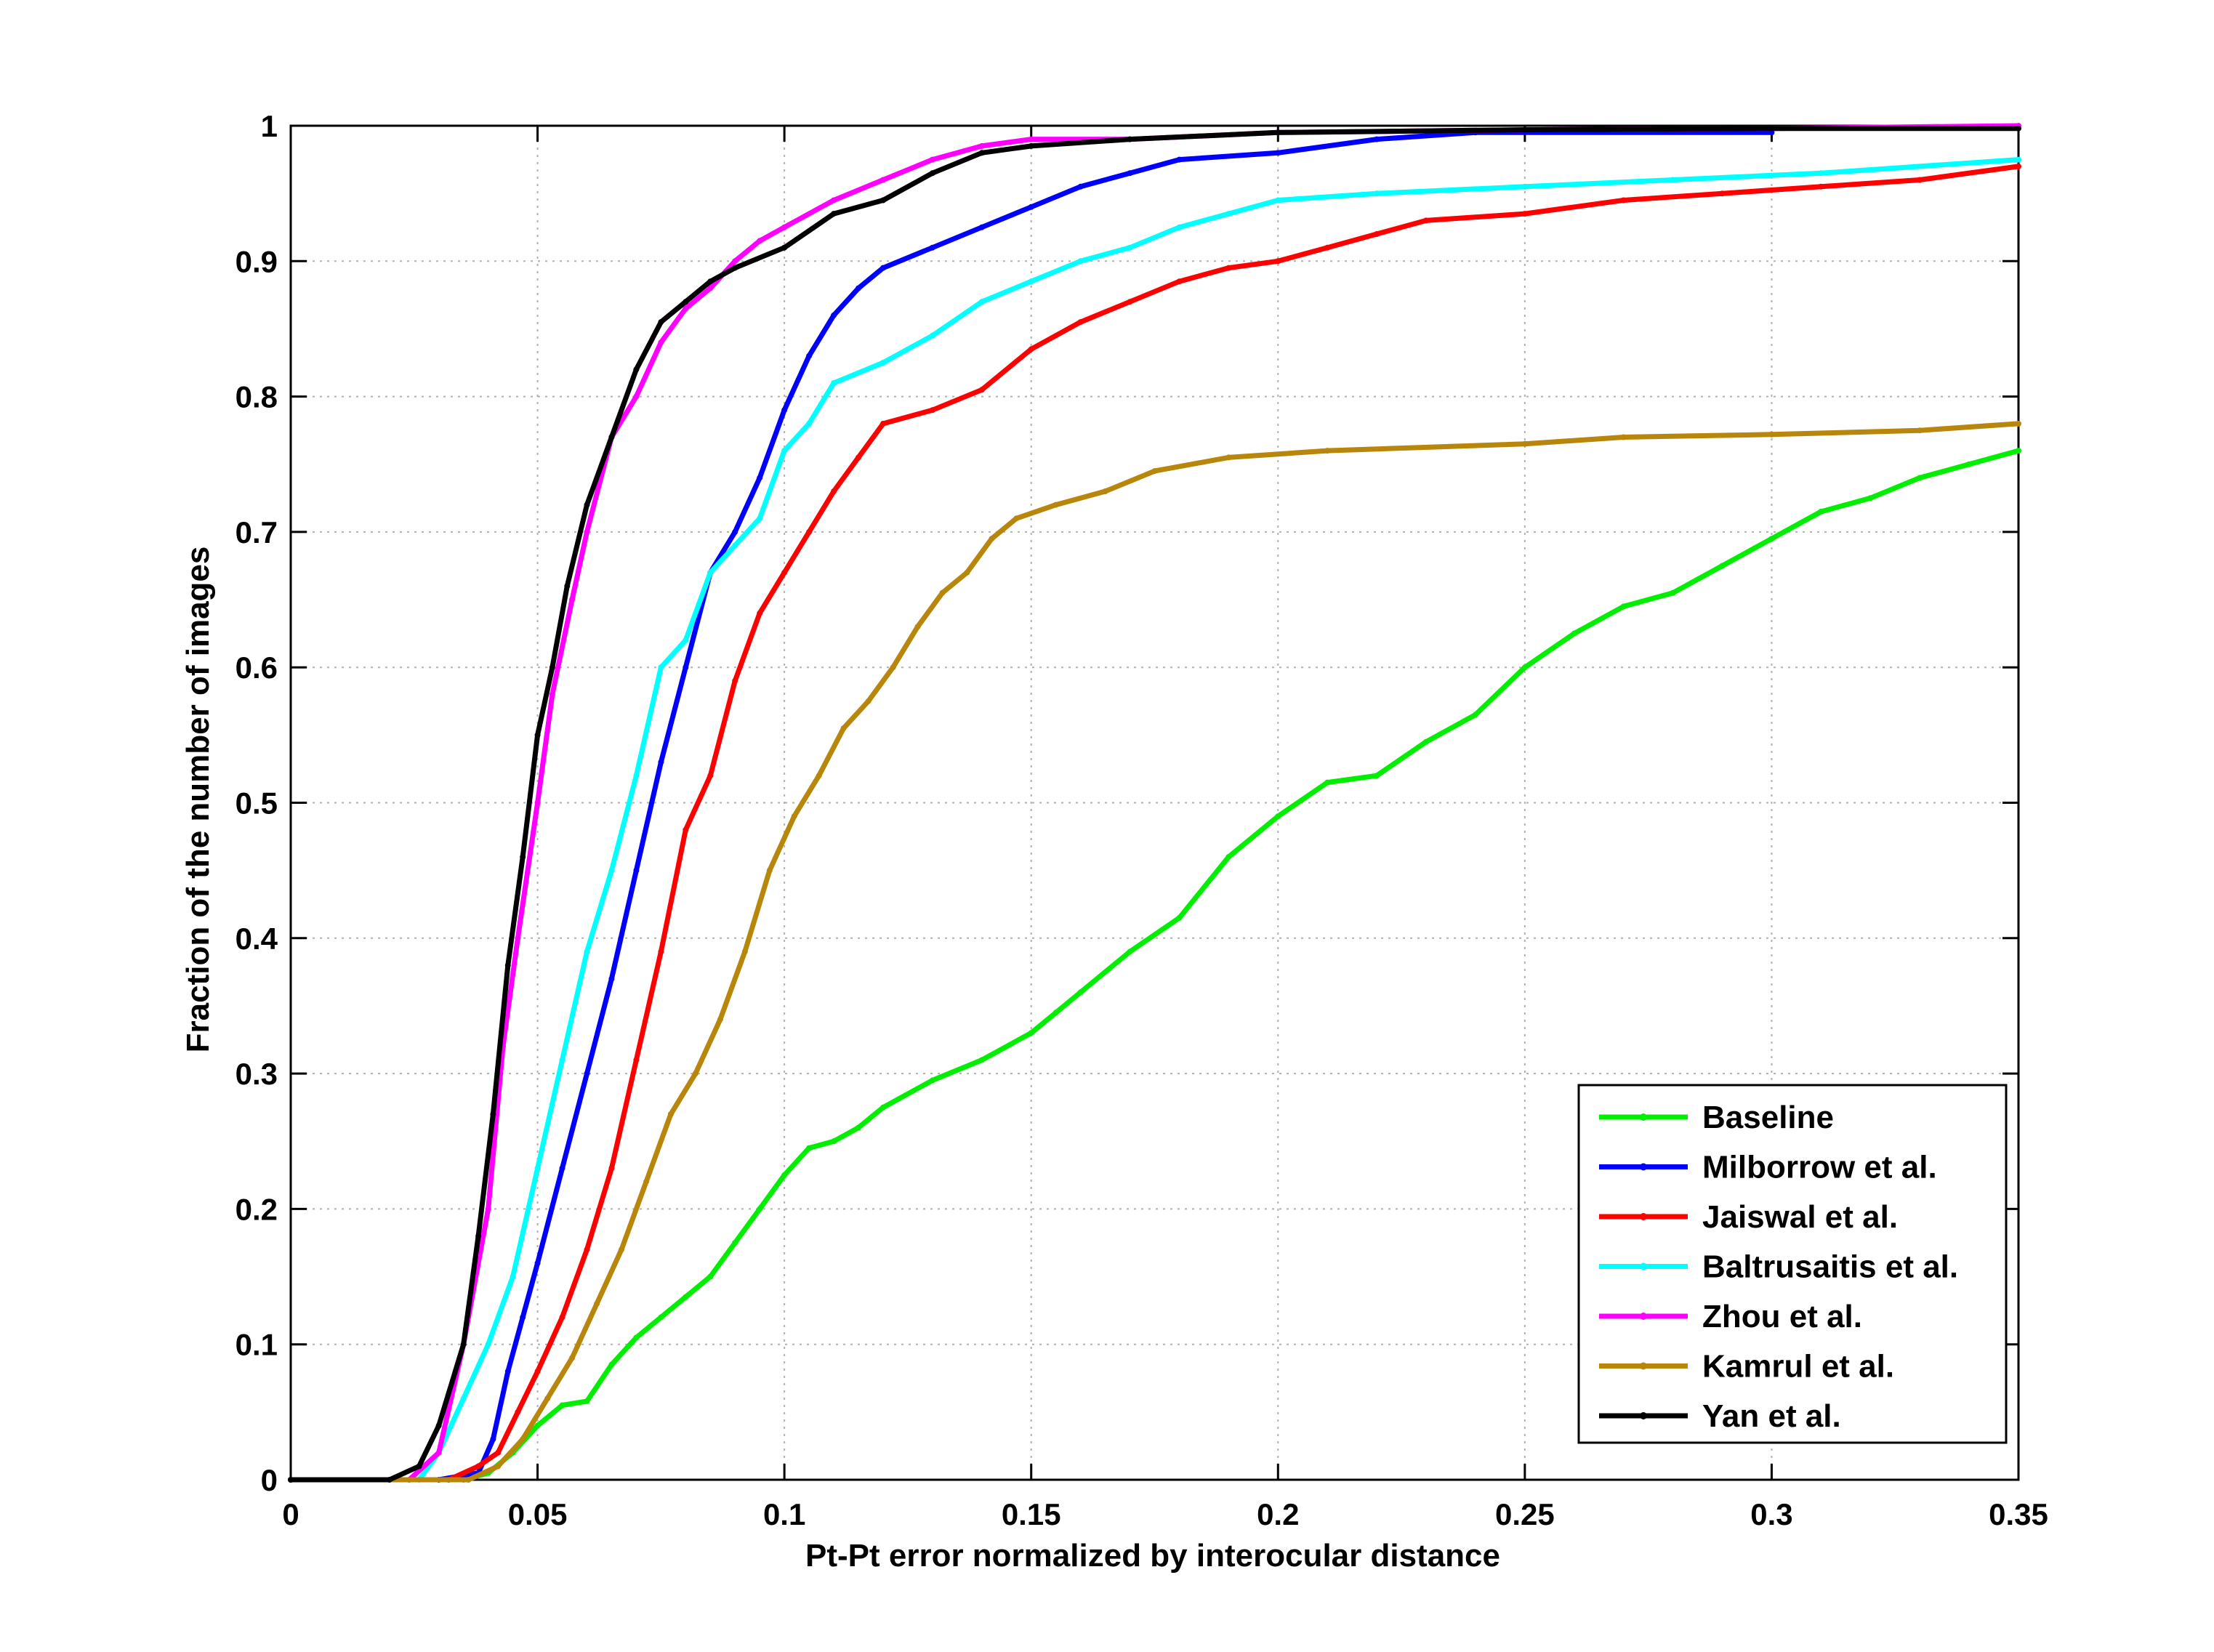 This screenshot has height=1652, width=2214. What do you see at coordinates (257, 261) in the screenshot?
I see `y-tick-label: 0.9` at bounding box center [257, 261].